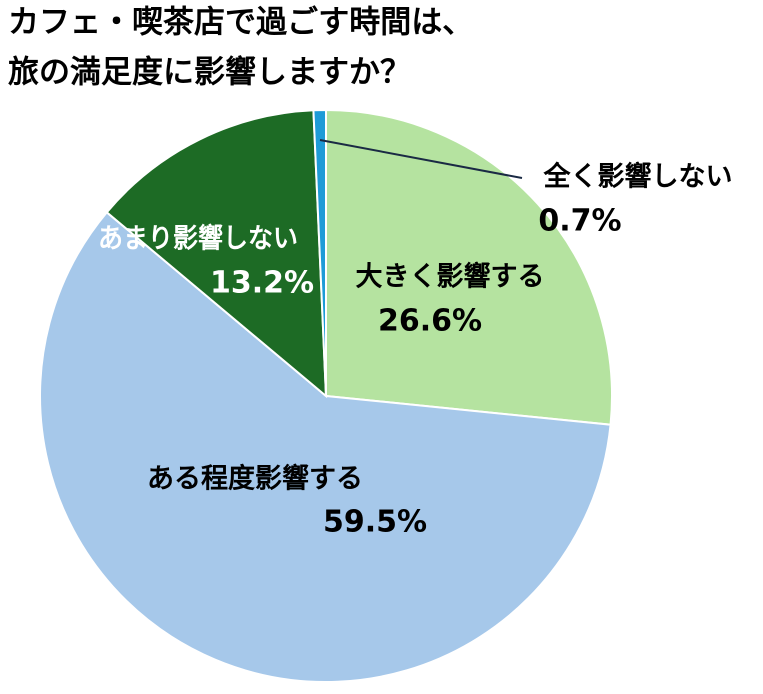 The image size is (763, 694). I want to click on category-label: あまり影響しない, so click(198, 239).